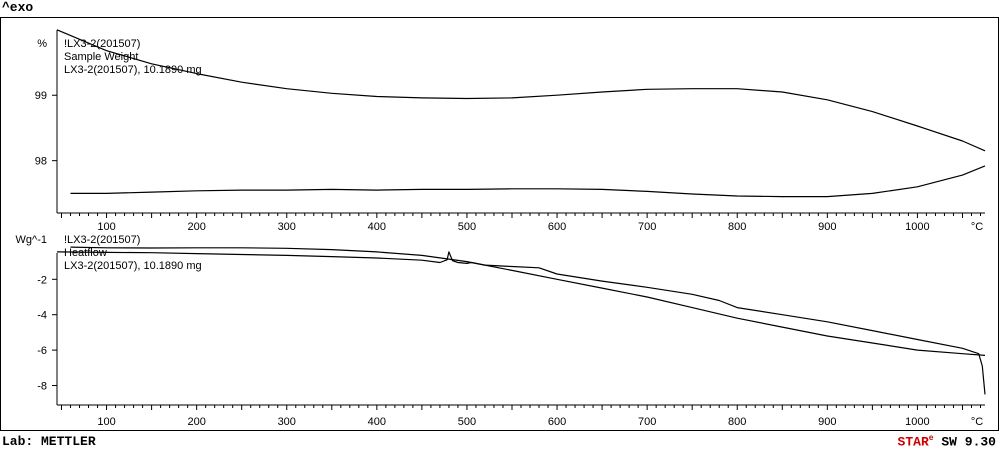 The height and width of the screenshot is (450, 1000). What do you see at coordinates (18, 7) in the screenshot?
I see `exo-direction-label: ^exo` at bounding box center [18, 7].